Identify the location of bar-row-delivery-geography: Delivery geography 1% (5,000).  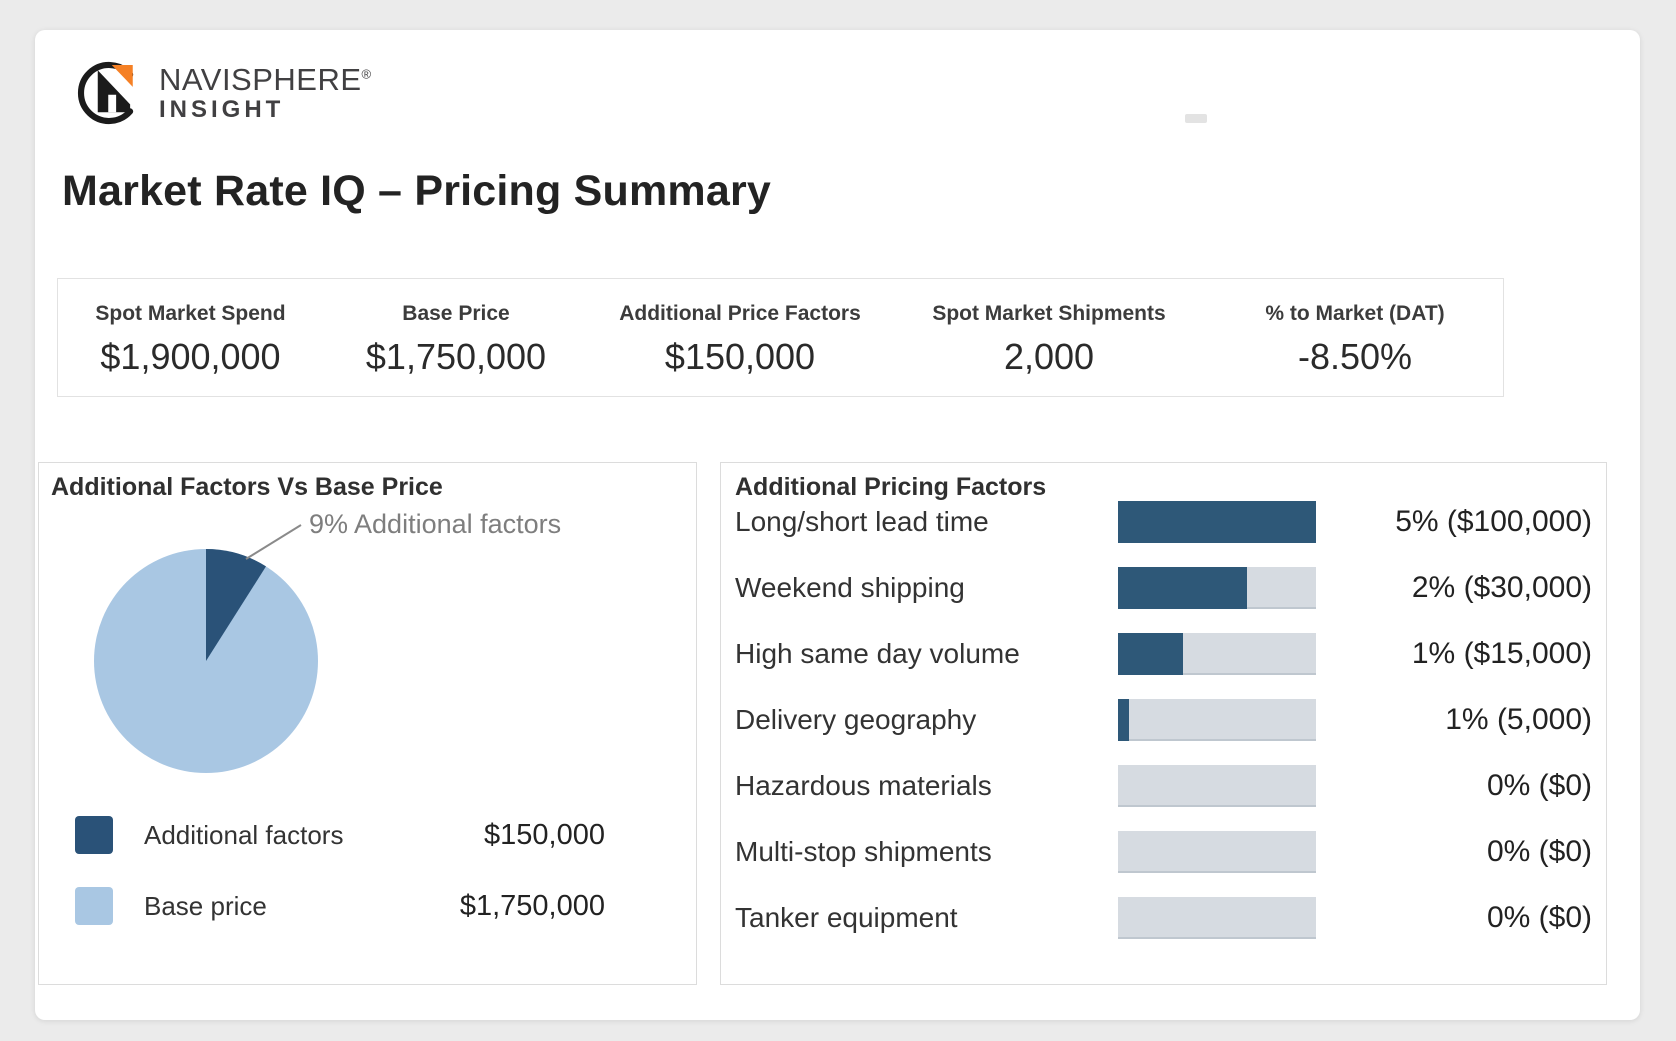
(1163, 720).